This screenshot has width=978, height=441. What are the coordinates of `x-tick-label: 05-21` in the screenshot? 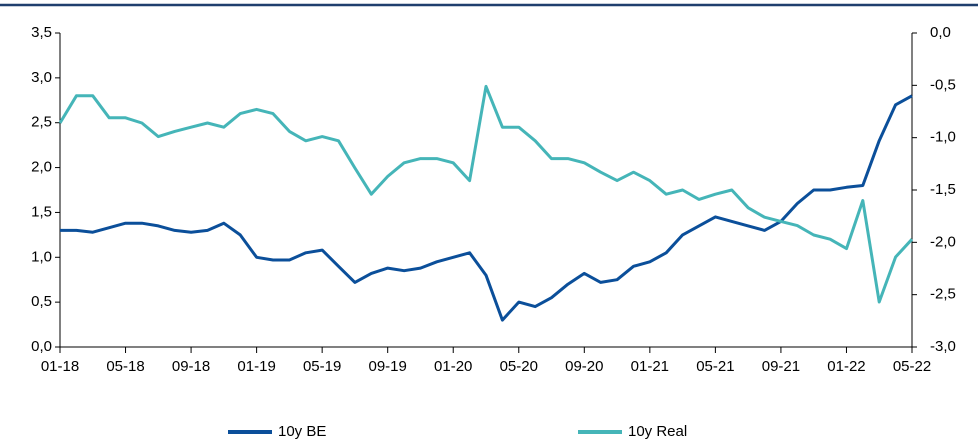 It's located at (715, 366).